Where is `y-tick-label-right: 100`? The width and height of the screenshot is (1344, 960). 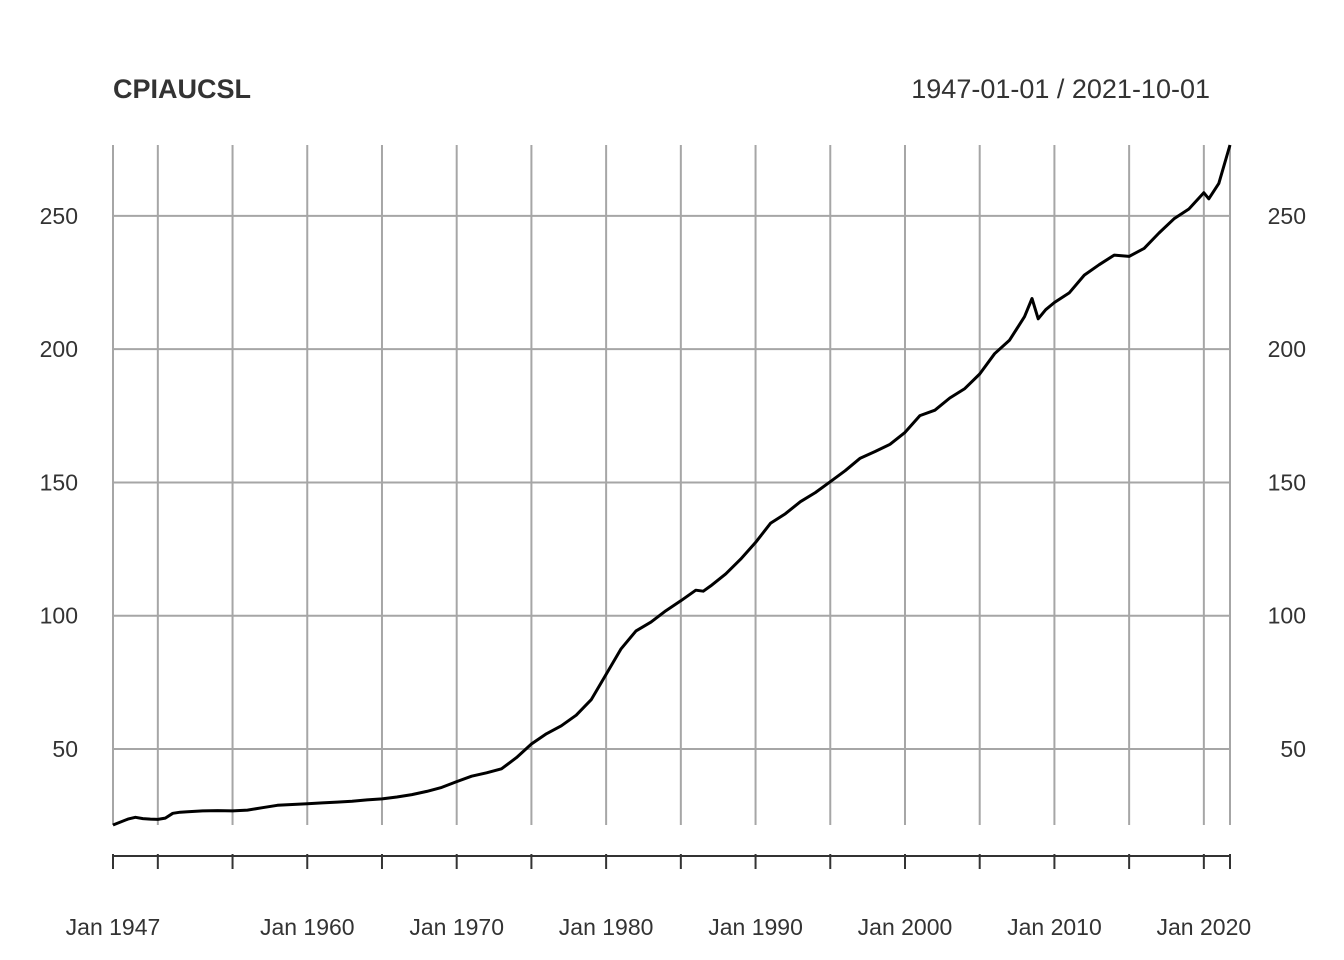
y-tick-label-right: 100 is located at coordinates (1287, 616).